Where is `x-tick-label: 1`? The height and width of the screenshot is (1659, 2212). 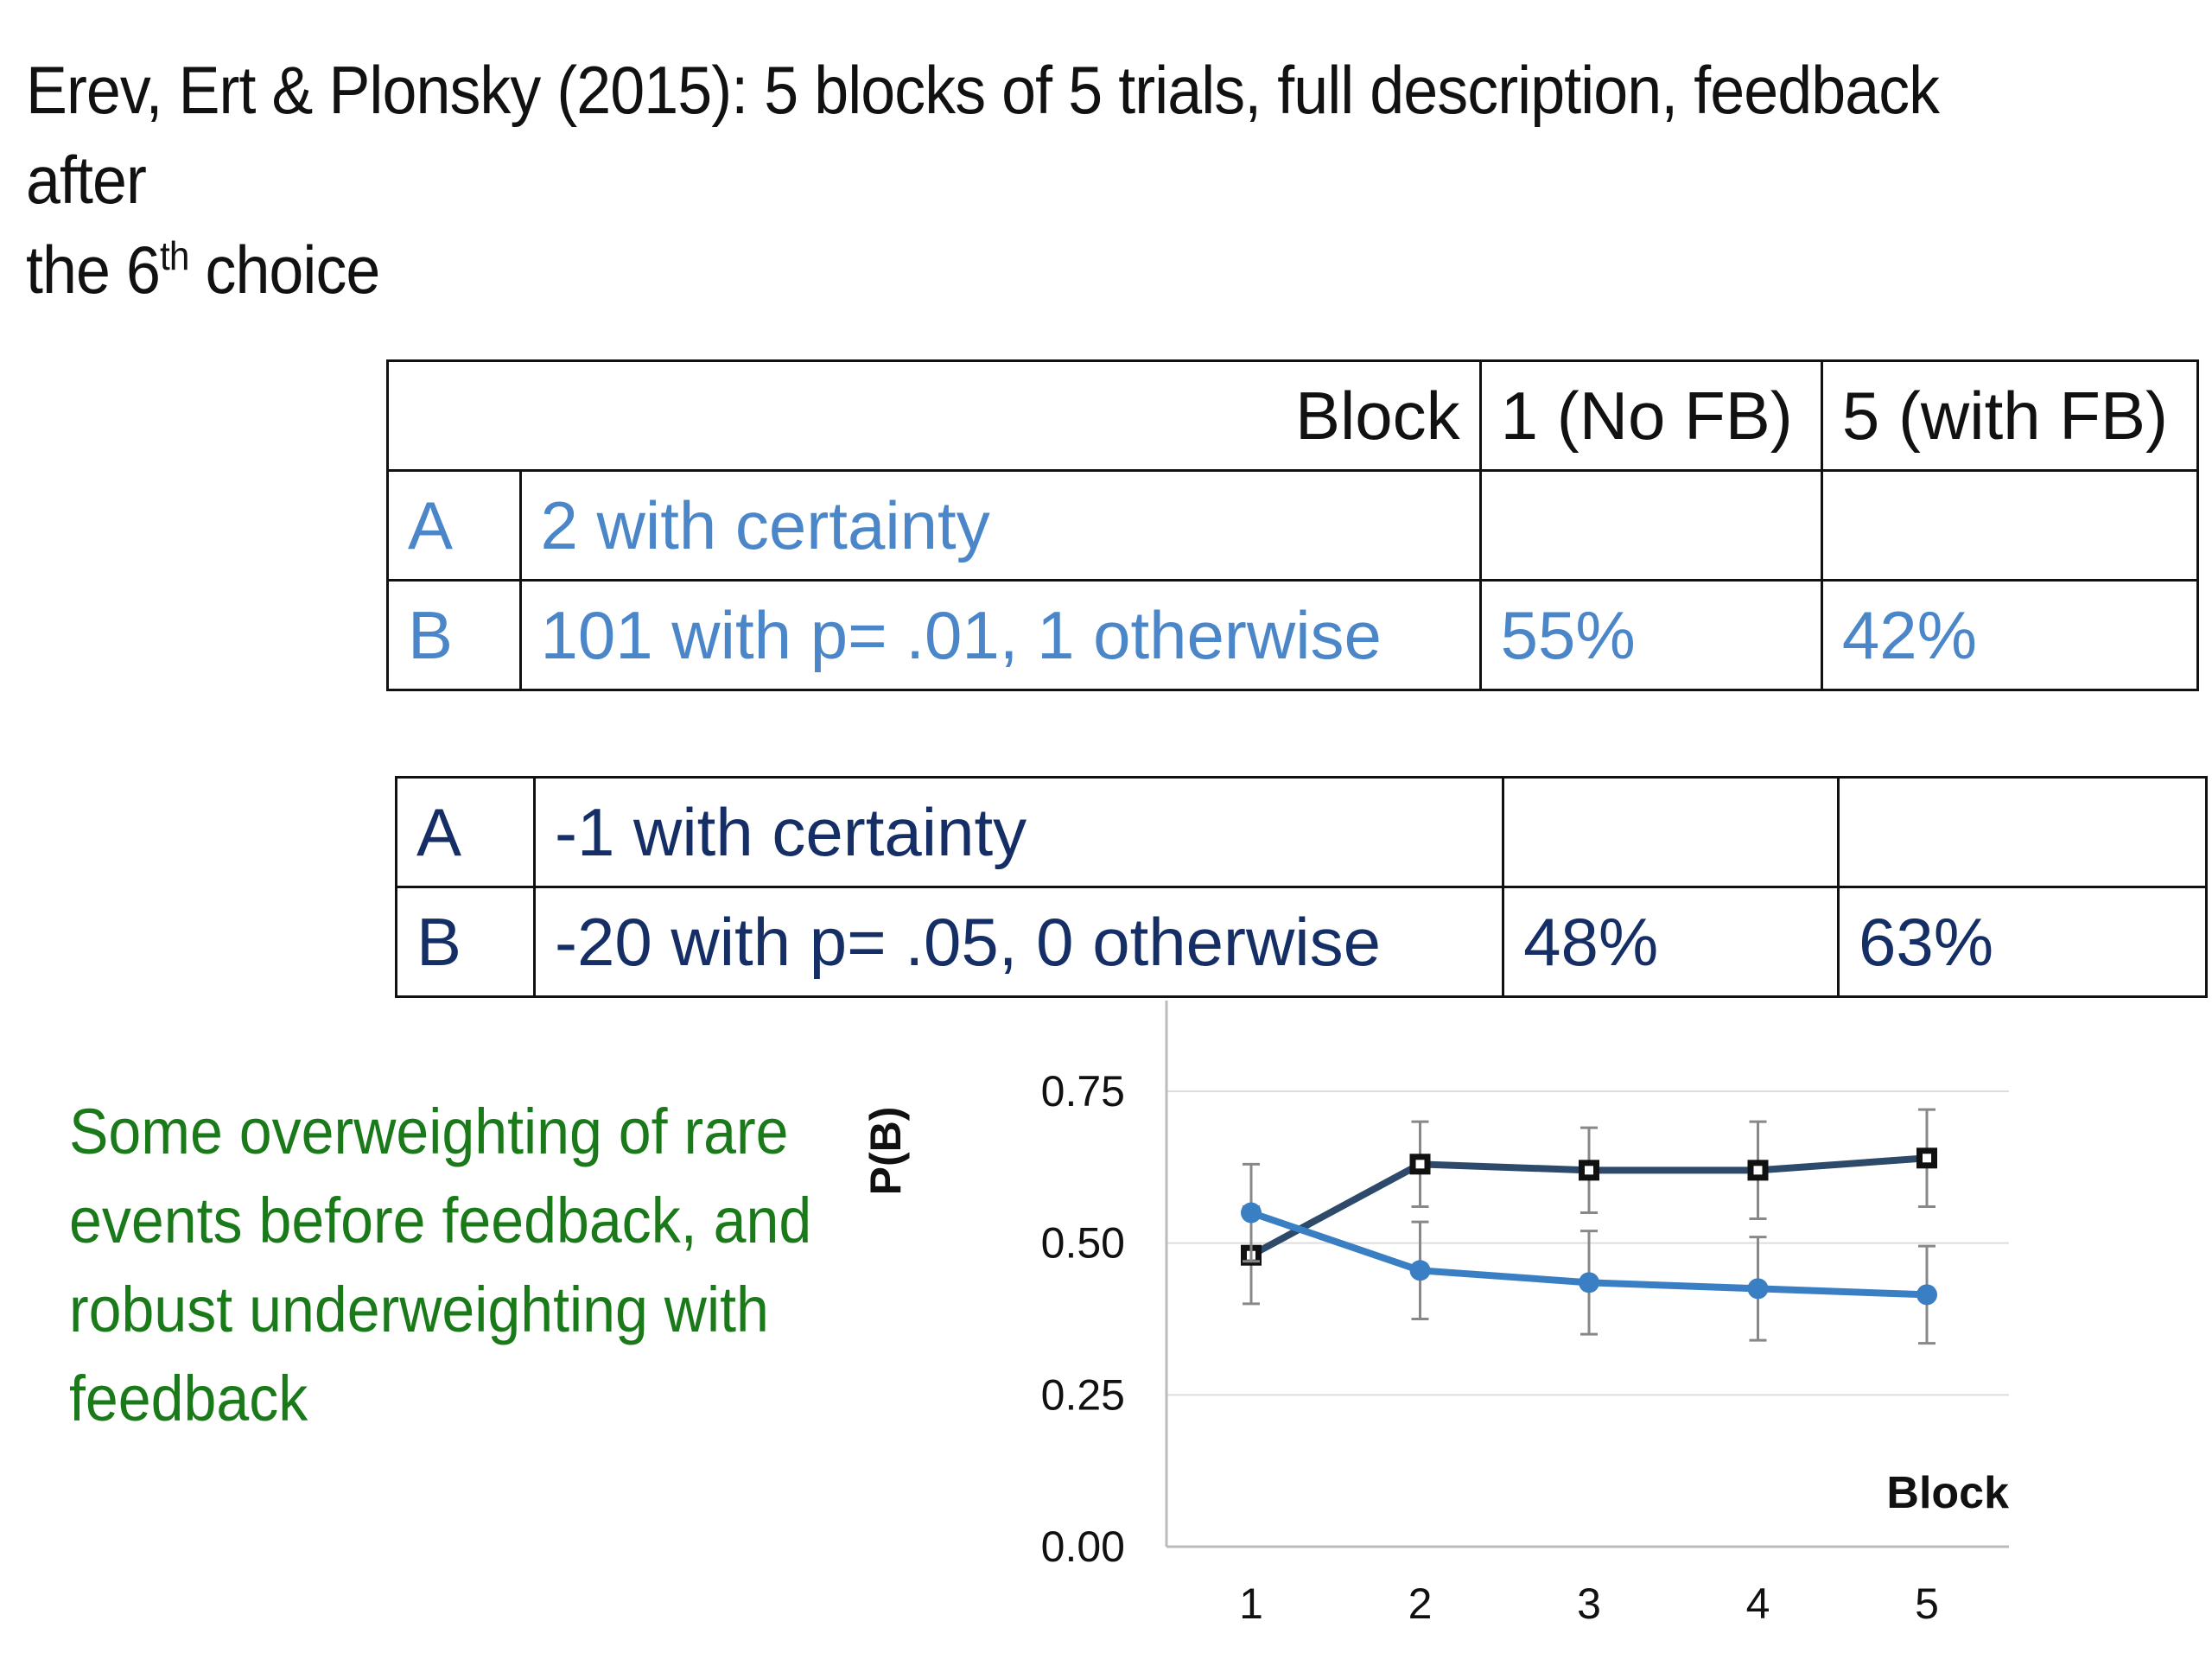 x-tick-label: 1 is located at coordinates (1251, 1604).